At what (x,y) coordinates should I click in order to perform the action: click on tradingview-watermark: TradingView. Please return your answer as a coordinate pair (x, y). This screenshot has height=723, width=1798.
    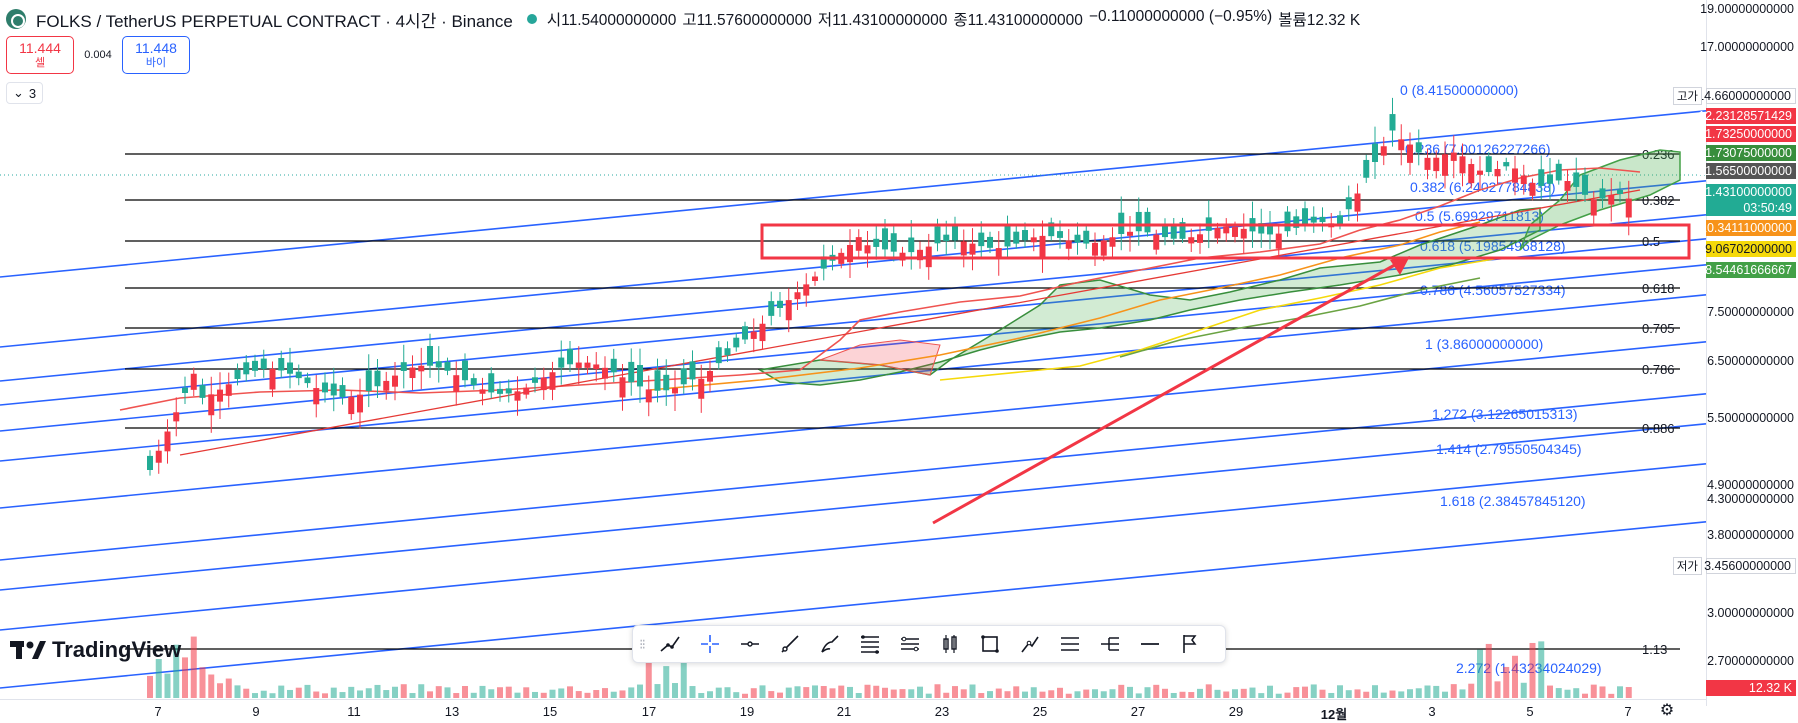
    Looking at the image, I should click on (95, 650).